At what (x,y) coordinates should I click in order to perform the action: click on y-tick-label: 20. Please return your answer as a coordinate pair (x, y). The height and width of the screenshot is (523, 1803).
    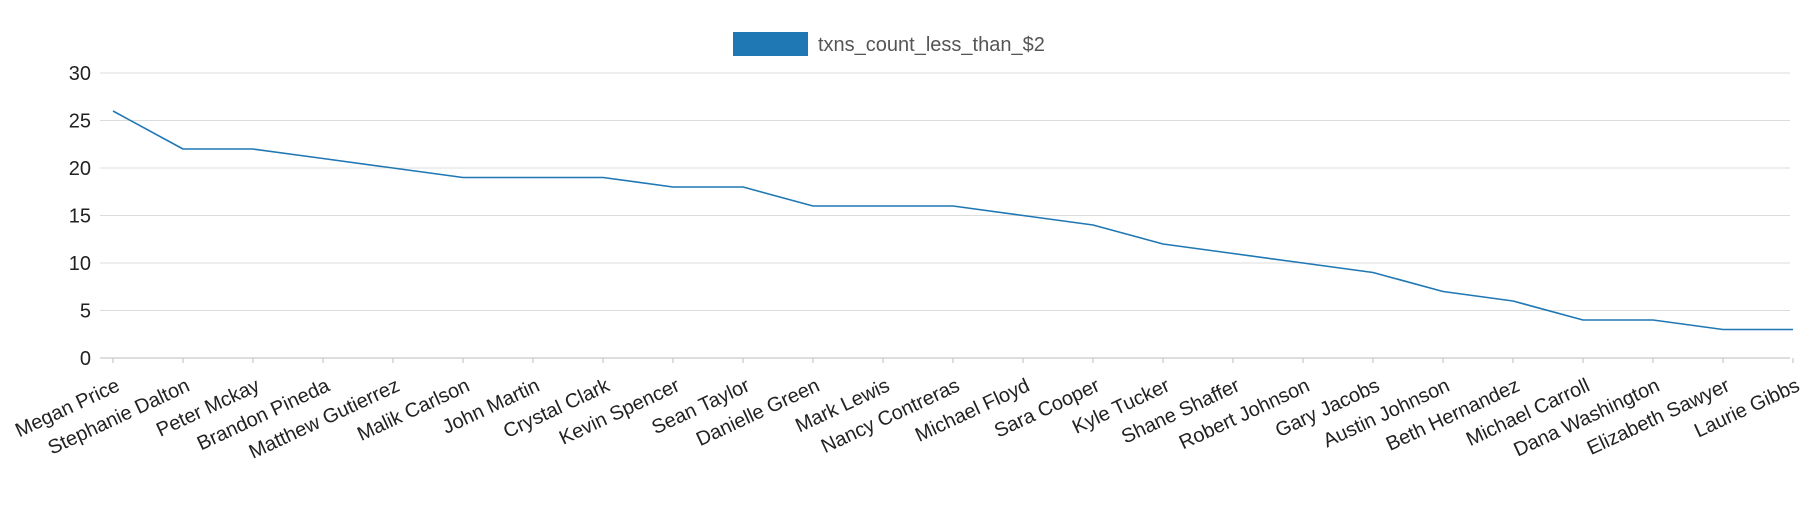
    Looking at the image, I should click on (80, 169).